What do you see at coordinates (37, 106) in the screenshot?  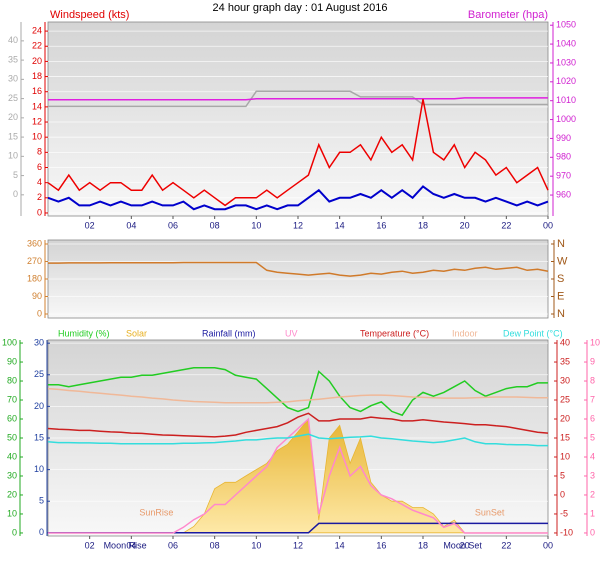 I see `y-tick-label: 14` at bounding box center [37, 106].